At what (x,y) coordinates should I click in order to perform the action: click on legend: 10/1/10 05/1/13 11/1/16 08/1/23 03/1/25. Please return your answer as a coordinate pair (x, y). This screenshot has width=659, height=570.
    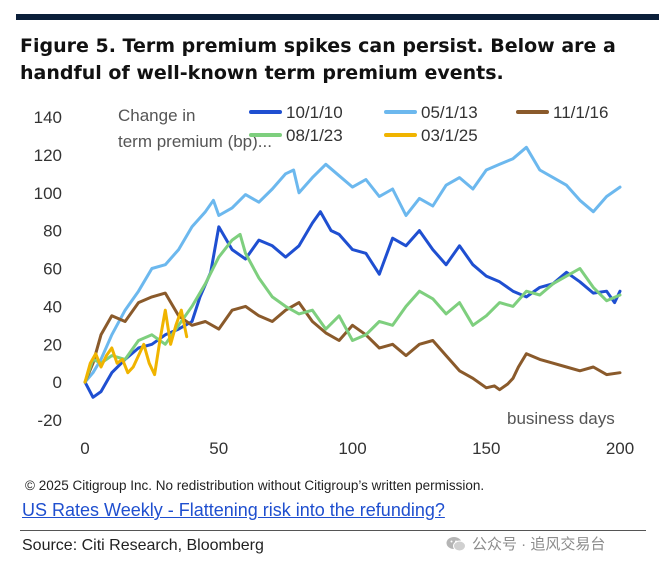
    Looking at the image, I should click on (428, 124).